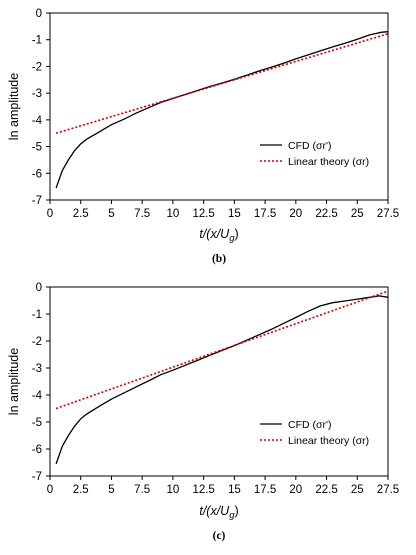 This screenshot has width=416, height=555. What do you see at coordinates (222, 83) in the screenshot?
I see `linear-theory-series-line` at bounding box center [222, 83].